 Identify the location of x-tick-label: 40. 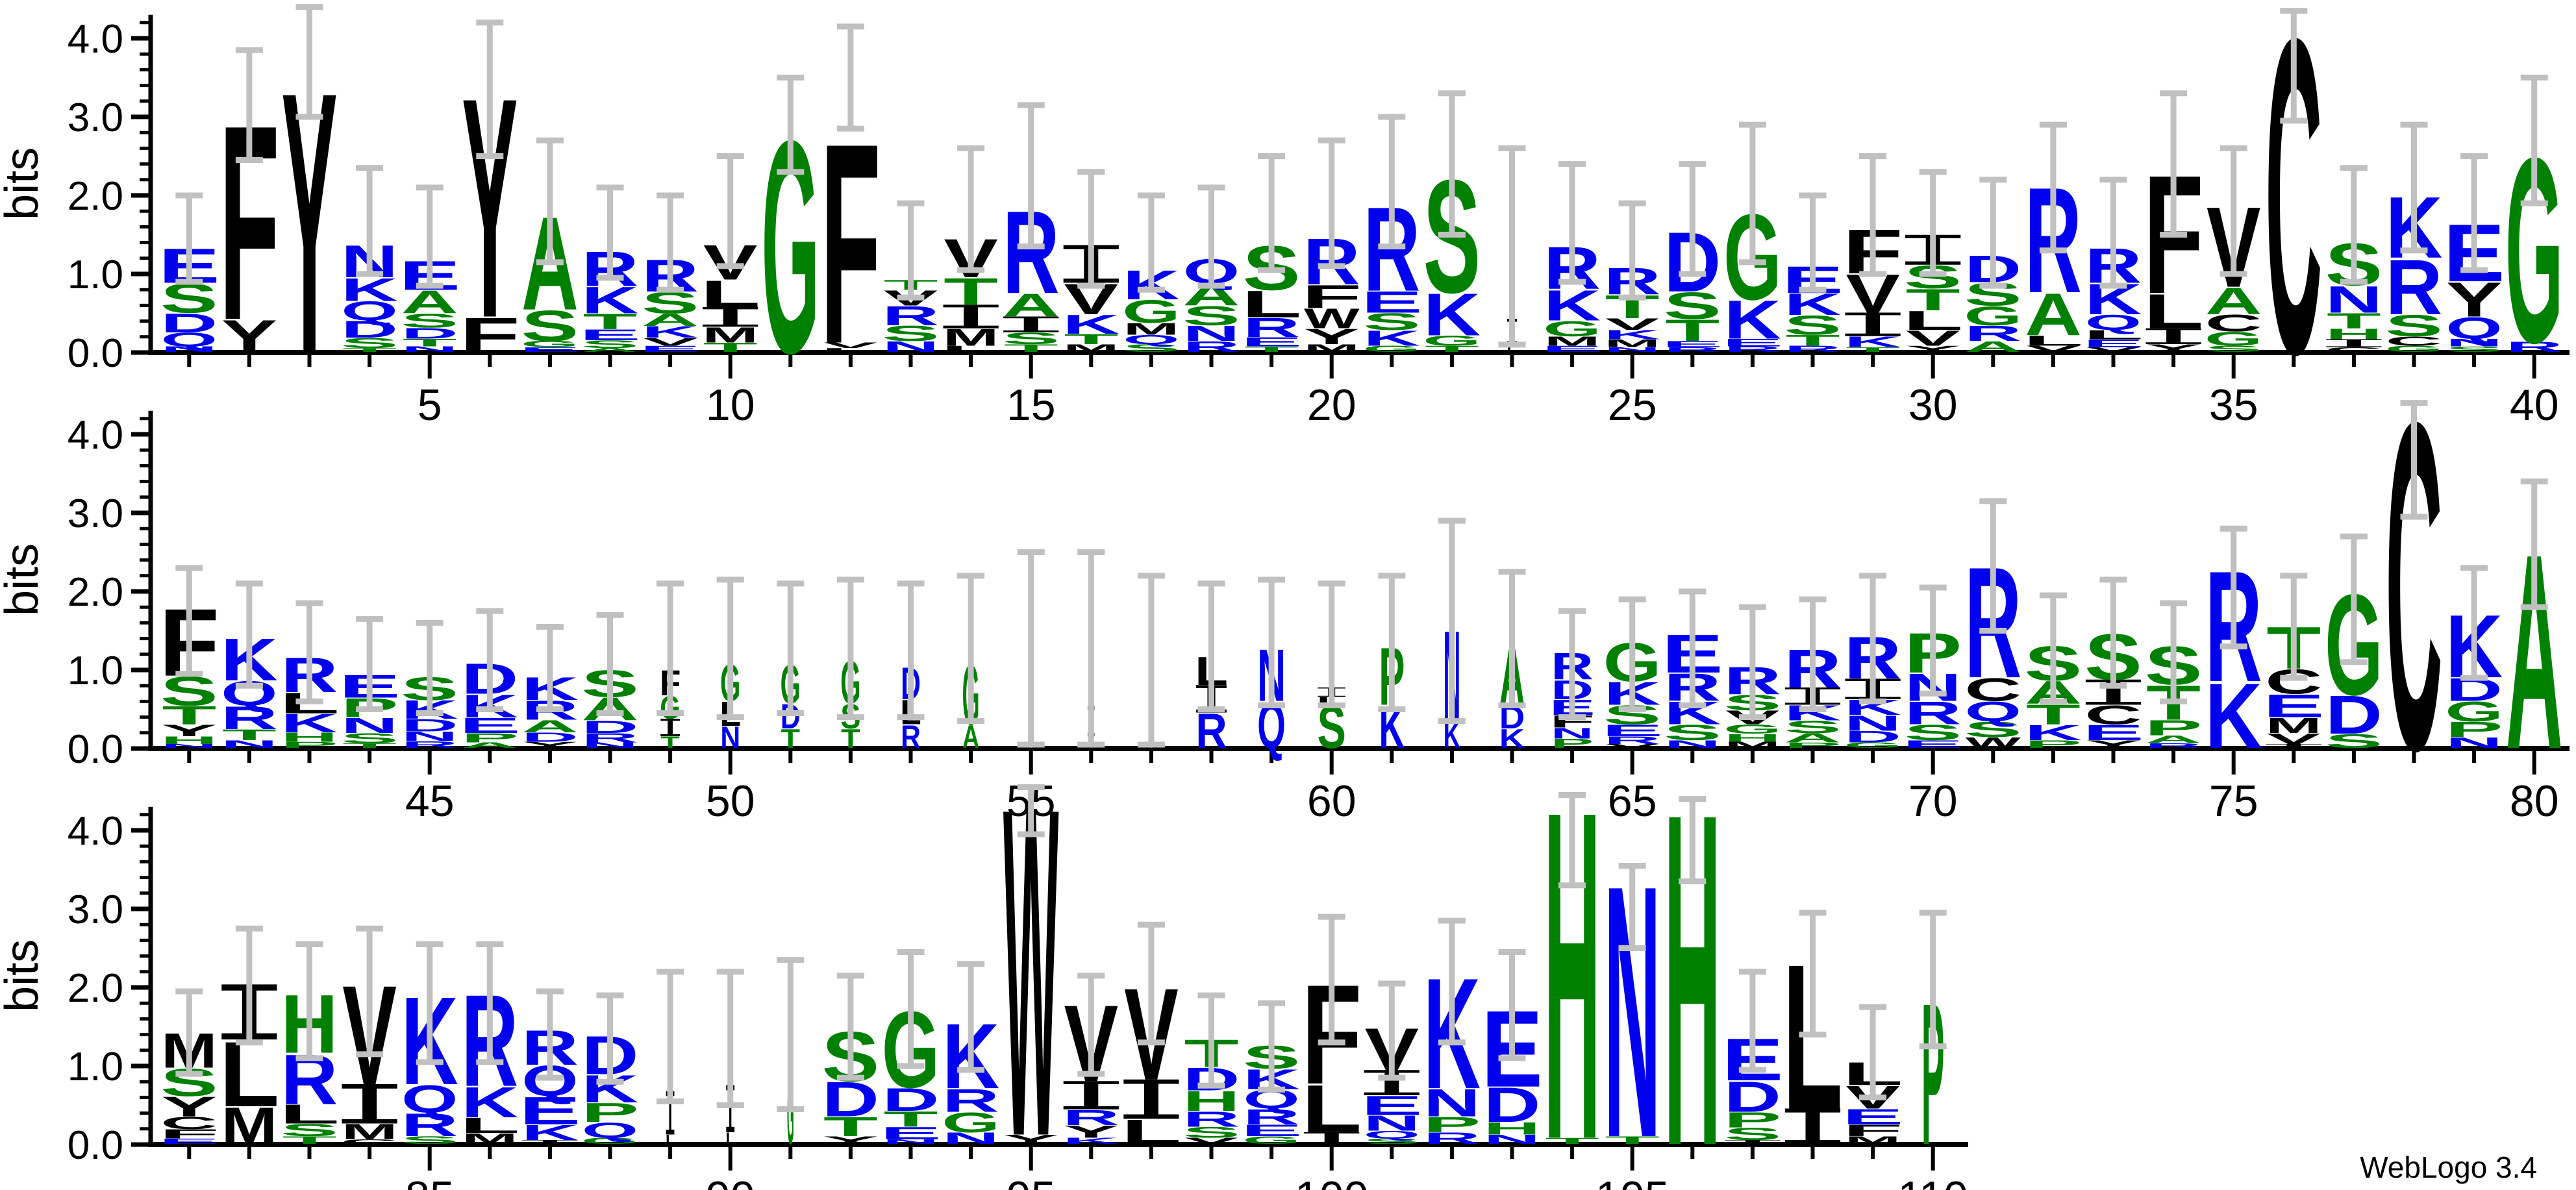
(2534, 405).